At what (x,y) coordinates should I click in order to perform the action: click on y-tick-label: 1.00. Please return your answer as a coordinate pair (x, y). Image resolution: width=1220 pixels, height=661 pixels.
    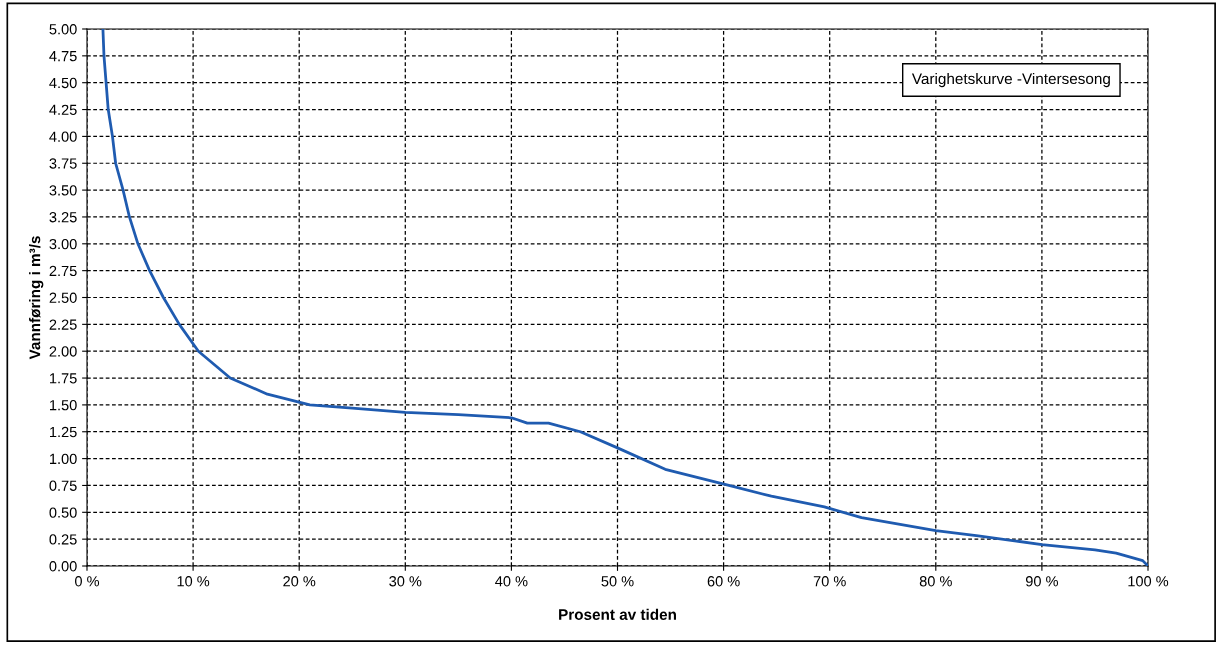
    Looking at the image, I should click on (63, 459).